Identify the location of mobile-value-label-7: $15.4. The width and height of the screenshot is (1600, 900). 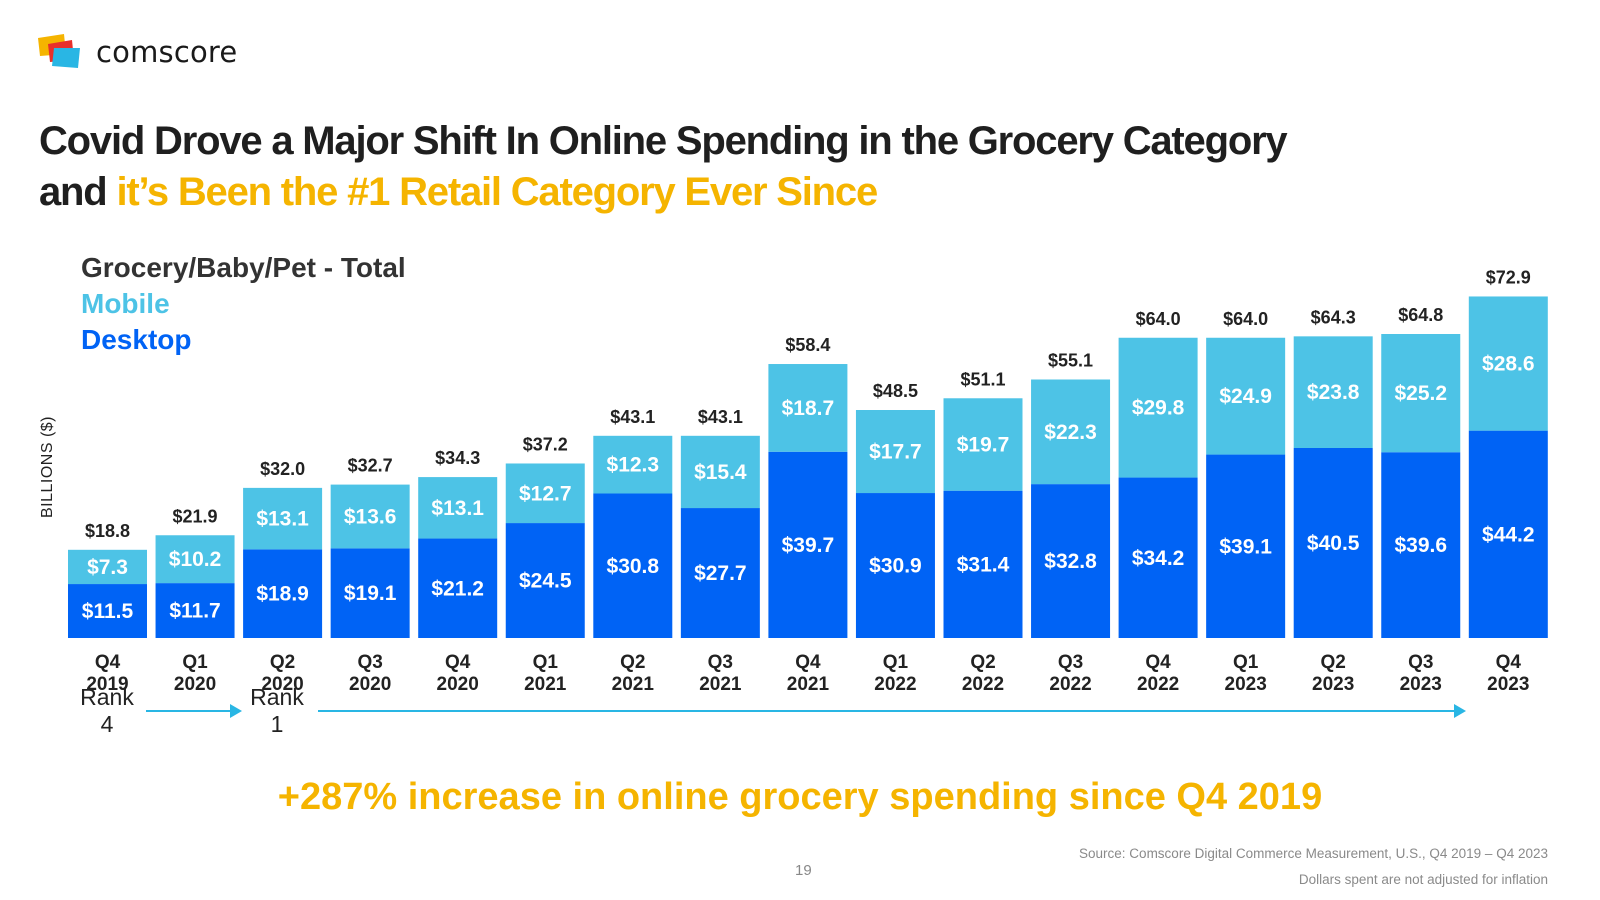
(720, 472).